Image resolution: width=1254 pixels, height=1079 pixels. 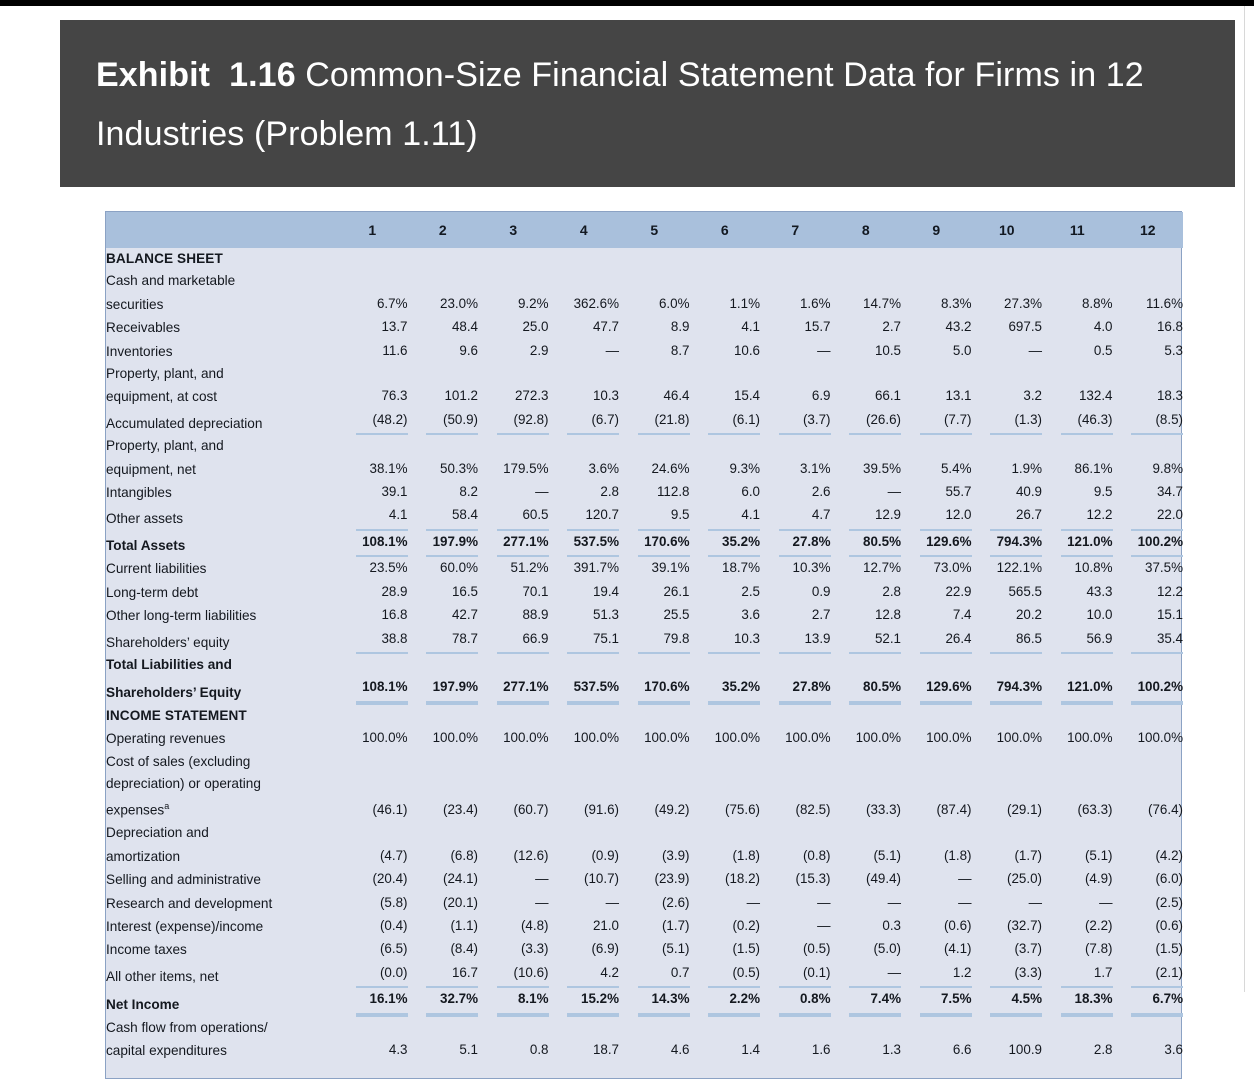 What do you see at coordinates (795, 690) in the screenshot?
I see `table-cell: 27.8%` at bounding box center [795, 690].